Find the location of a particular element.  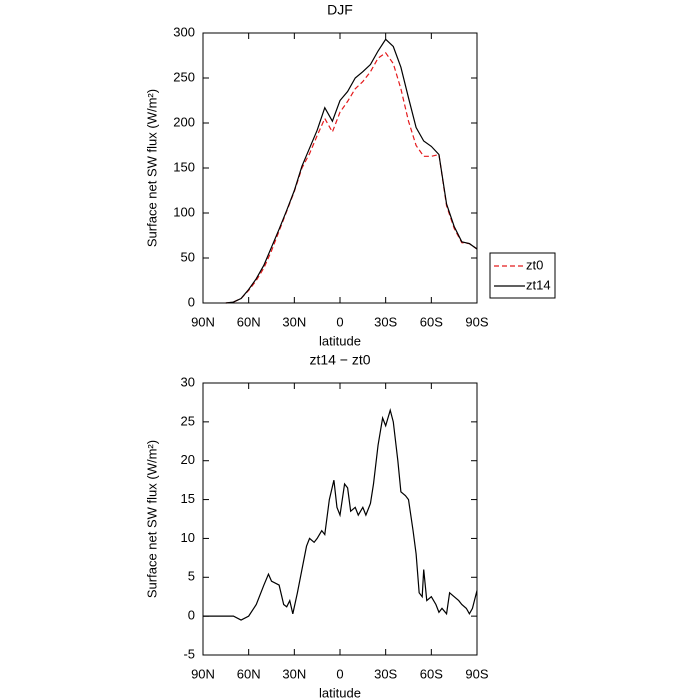

y-tick-label: 5 is located at coordinates (191, 576).